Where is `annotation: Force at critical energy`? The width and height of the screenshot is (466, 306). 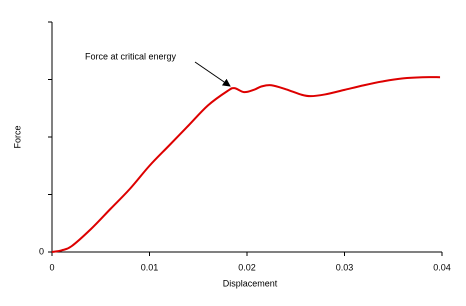 annotation: Force at critical energy is located at coordinates (131, 56).